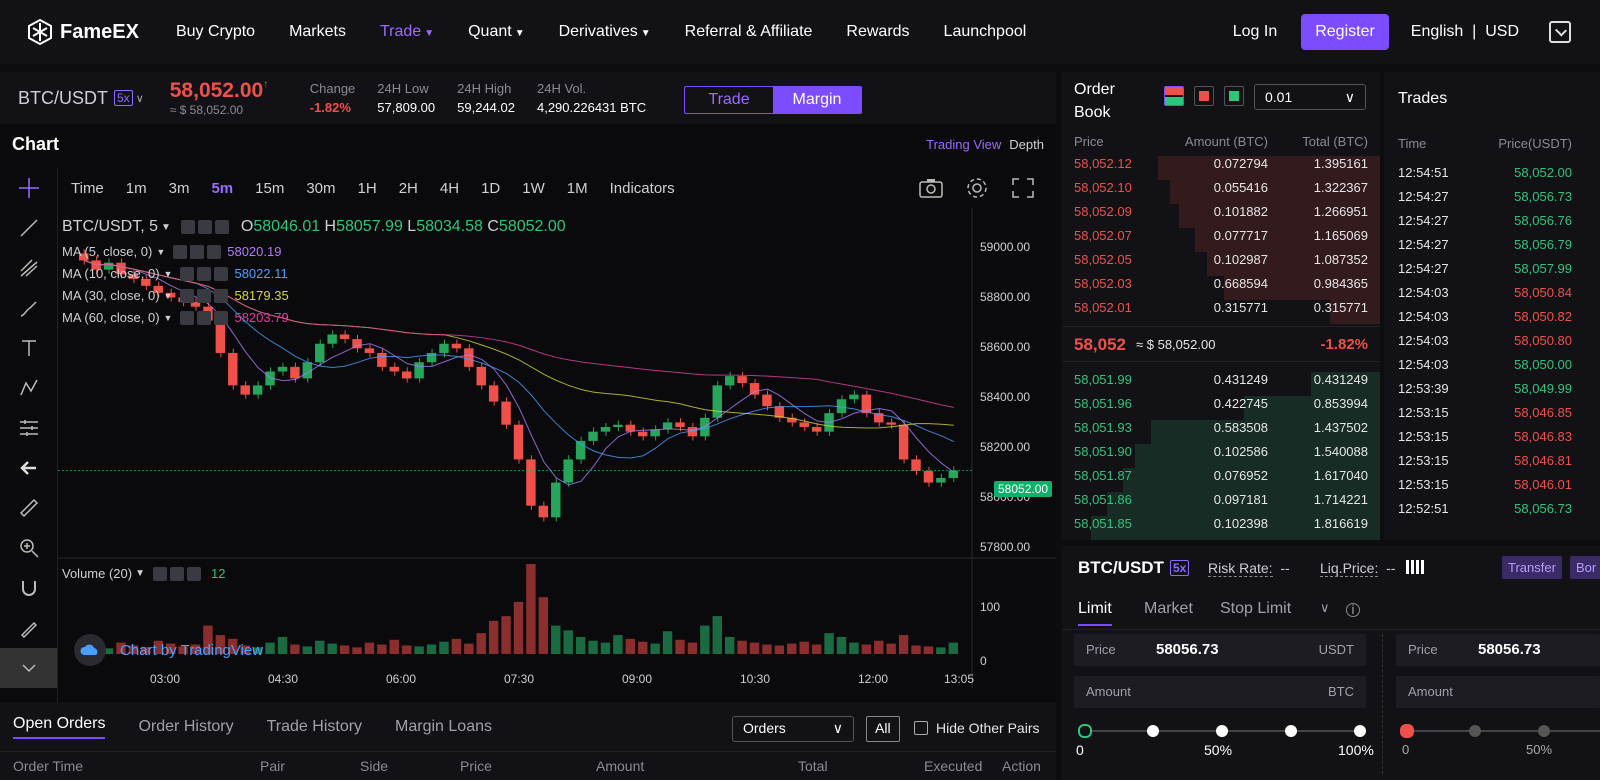  I want to click on fullscreen-icon, so click(1023, 188).